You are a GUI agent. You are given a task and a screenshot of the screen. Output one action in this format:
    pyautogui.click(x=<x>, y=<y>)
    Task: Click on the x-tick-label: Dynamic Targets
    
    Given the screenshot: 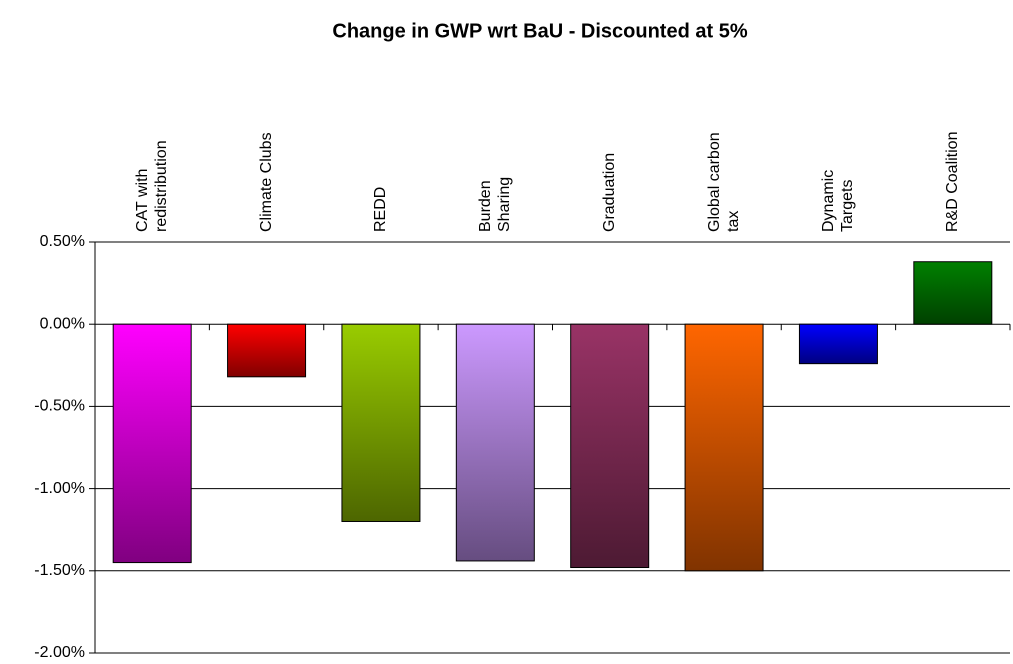 What is the action you would take?
    pyautogui.click(x=838, y=200)
    